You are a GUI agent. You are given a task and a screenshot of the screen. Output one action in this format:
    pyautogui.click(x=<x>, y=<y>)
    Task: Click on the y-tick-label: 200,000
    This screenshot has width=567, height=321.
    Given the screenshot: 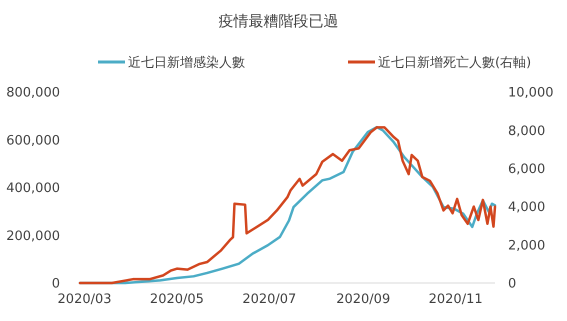 What is the action you would take?
    pyautogui.click(x=33, y=236)
    